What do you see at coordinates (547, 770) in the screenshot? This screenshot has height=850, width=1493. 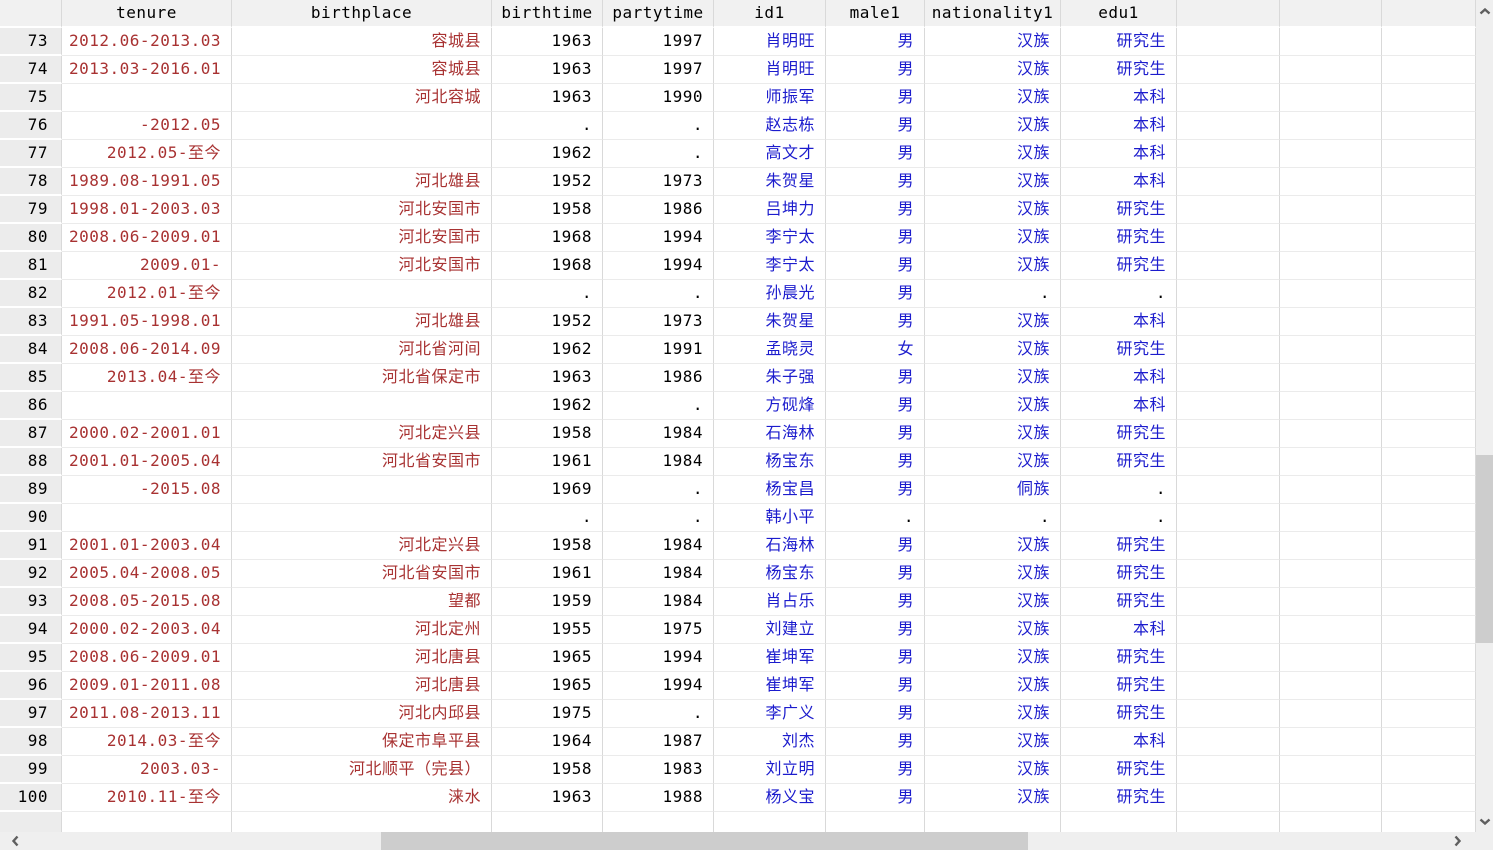 I see `data-cell: 1958` at bounding box center [547, 770].